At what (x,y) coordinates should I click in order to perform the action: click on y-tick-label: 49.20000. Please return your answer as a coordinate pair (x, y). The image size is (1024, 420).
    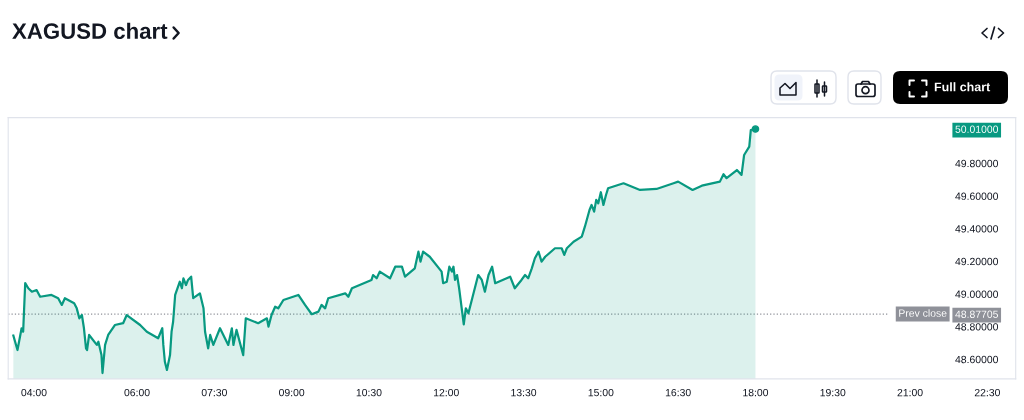
    Looking at the image, I should click on (977, 261).